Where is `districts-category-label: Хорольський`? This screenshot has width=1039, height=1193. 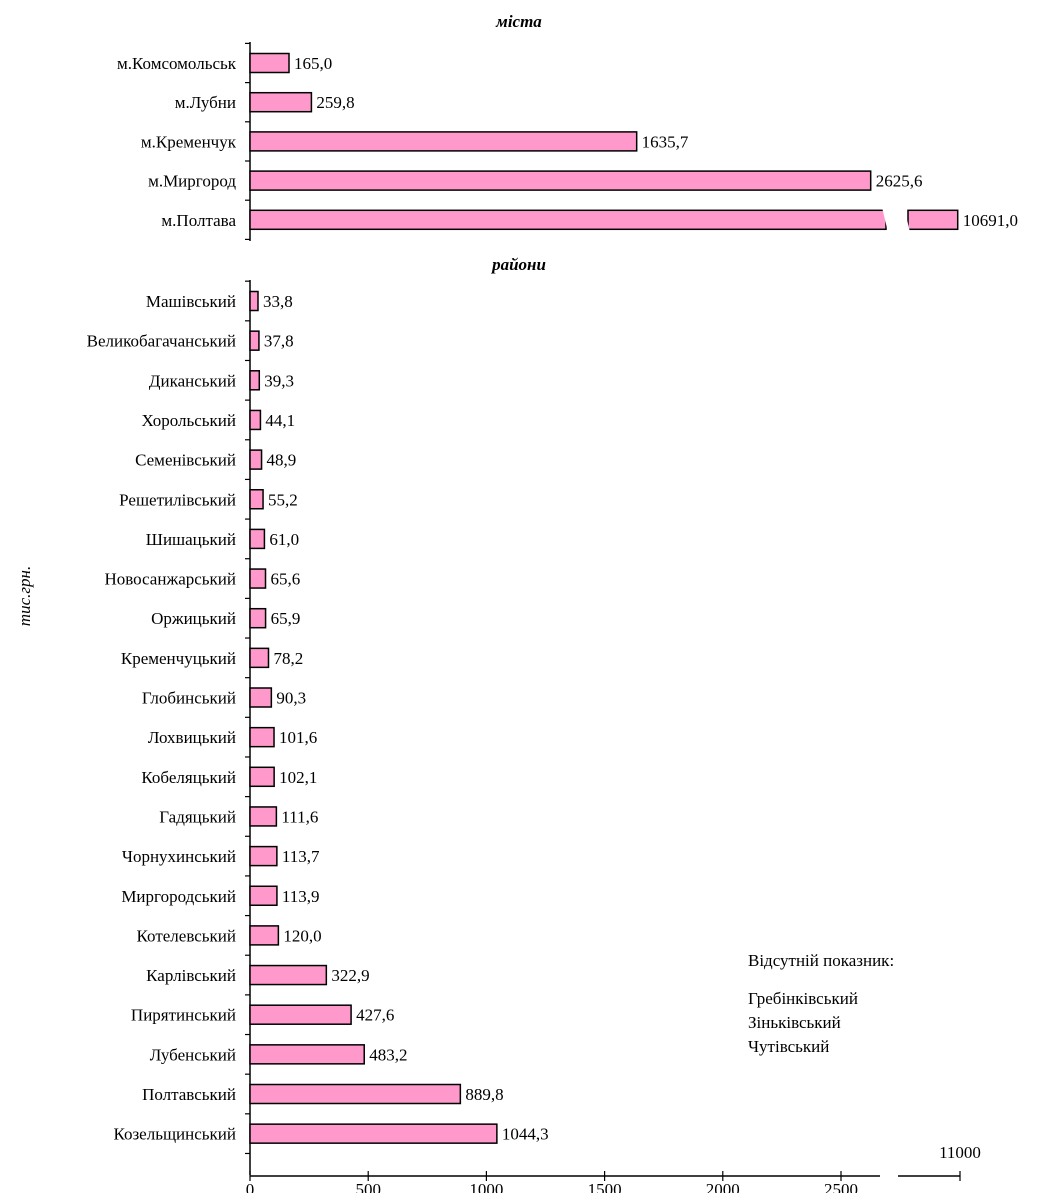 districts-category-label: Хорольський is located at coordinates (189, 420).